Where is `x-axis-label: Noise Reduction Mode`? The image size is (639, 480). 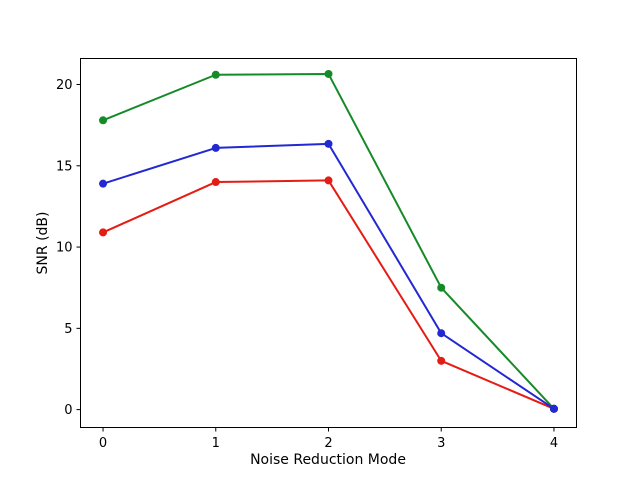
x-axis-label: Noise Reduction Mode is located at coordinates (328, 460).